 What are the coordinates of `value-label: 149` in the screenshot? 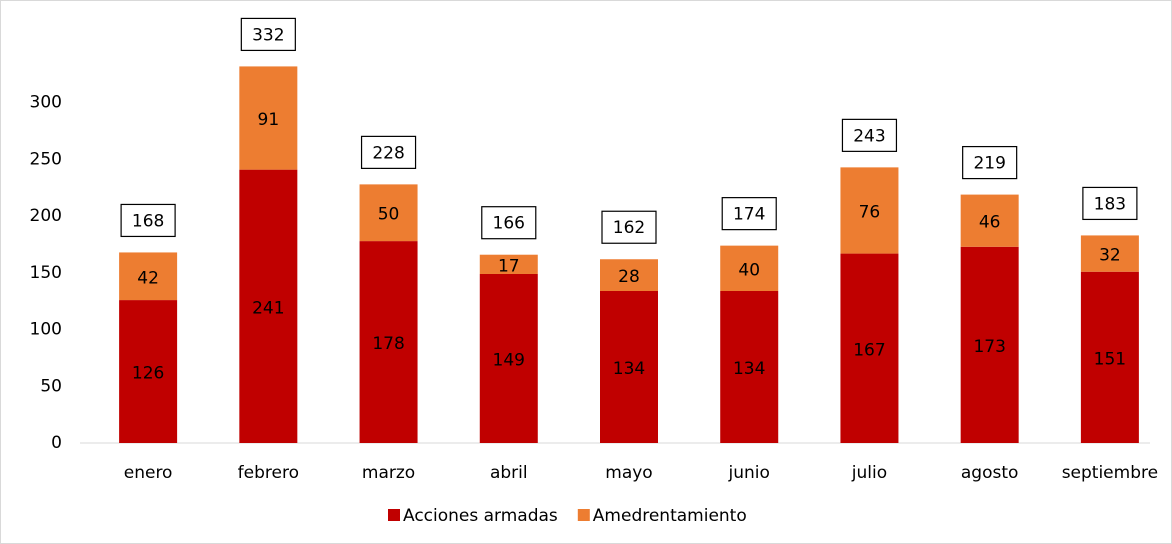 It's located at (509, 360).